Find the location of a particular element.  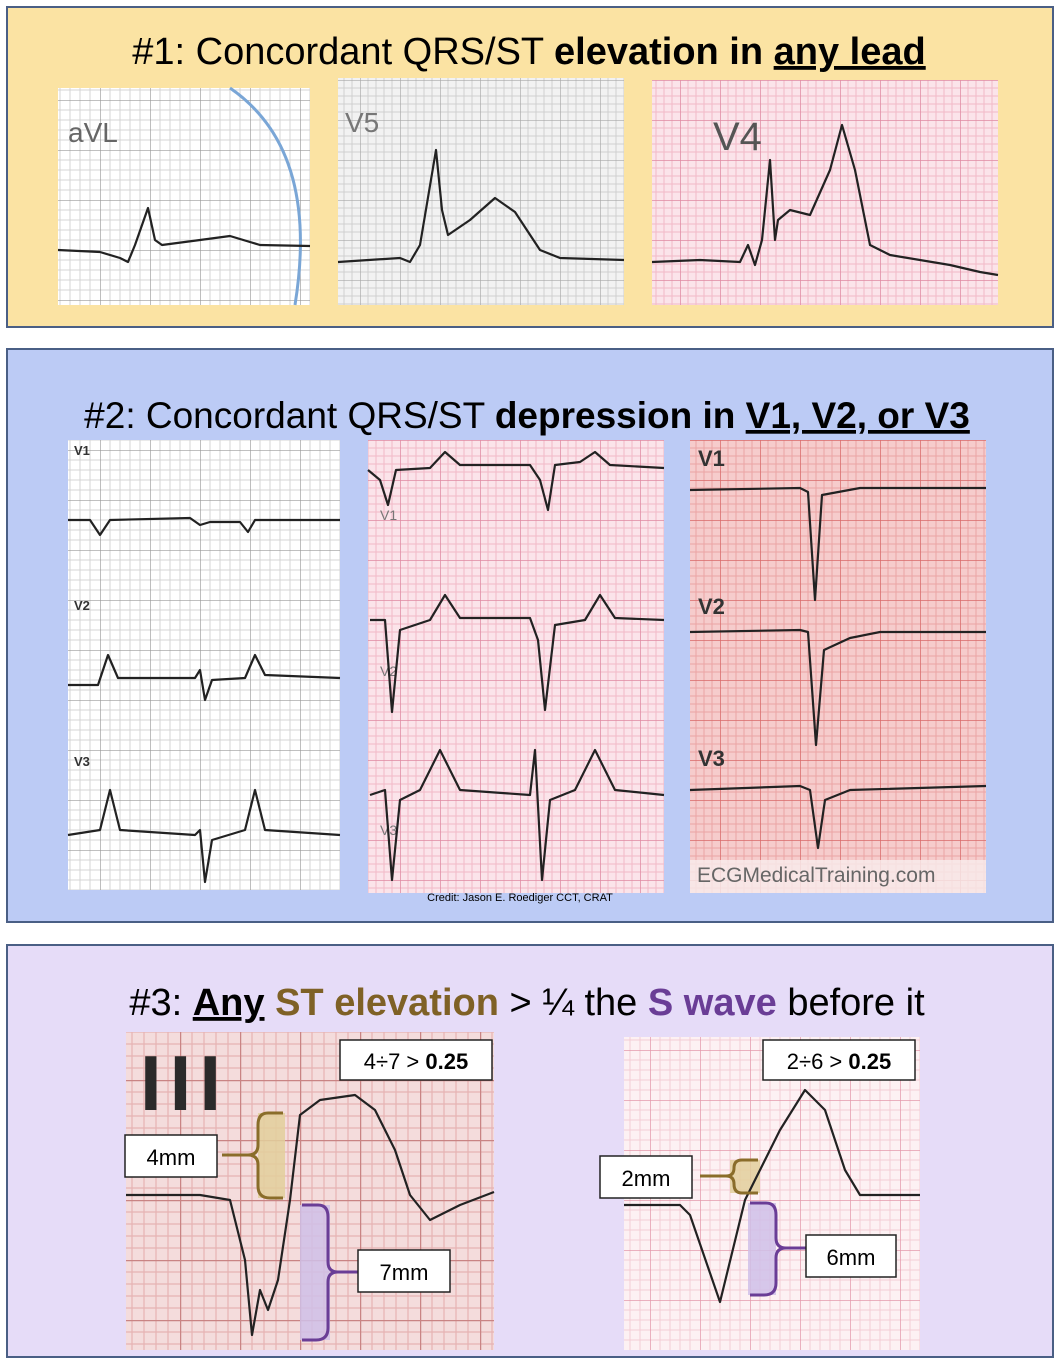

title-part: V1, V2, or V3 is located at coordinates (858, 415).